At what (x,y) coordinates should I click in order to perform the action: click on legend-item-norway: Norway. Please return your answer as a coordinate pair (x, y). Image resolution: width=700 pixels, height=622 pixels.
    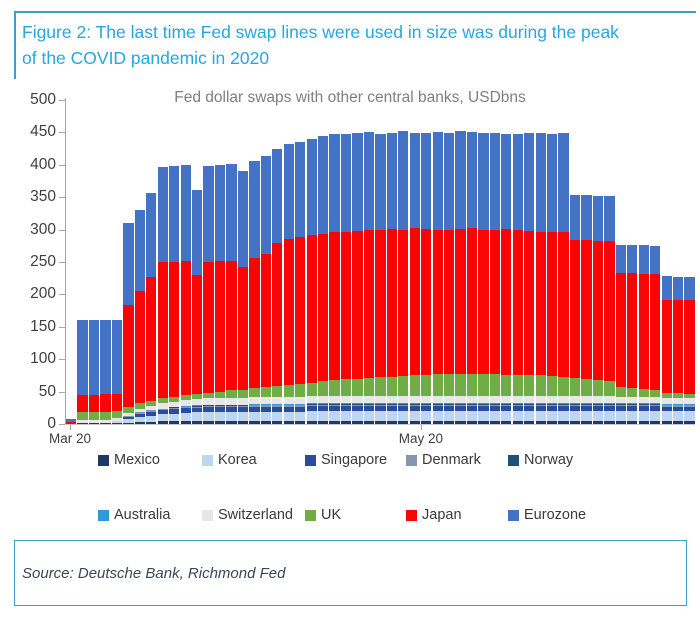
    Looking at the image, I should click on (540, 460).